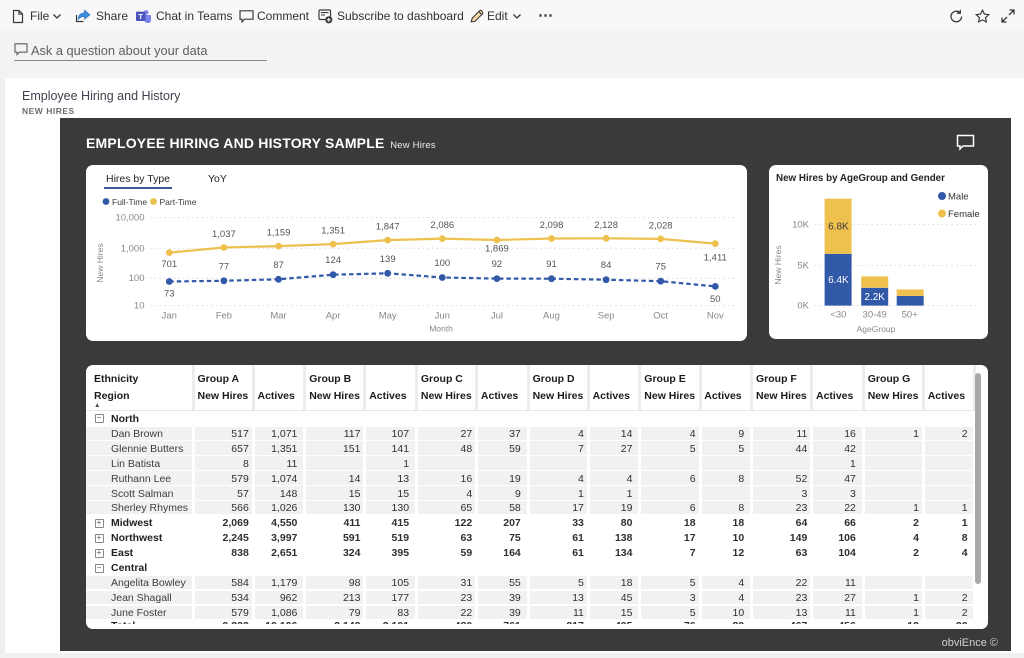 Image resolution: width=1024 pixels, height=658 pixels. I want to click on svg-text: 84, so click(606, 265).